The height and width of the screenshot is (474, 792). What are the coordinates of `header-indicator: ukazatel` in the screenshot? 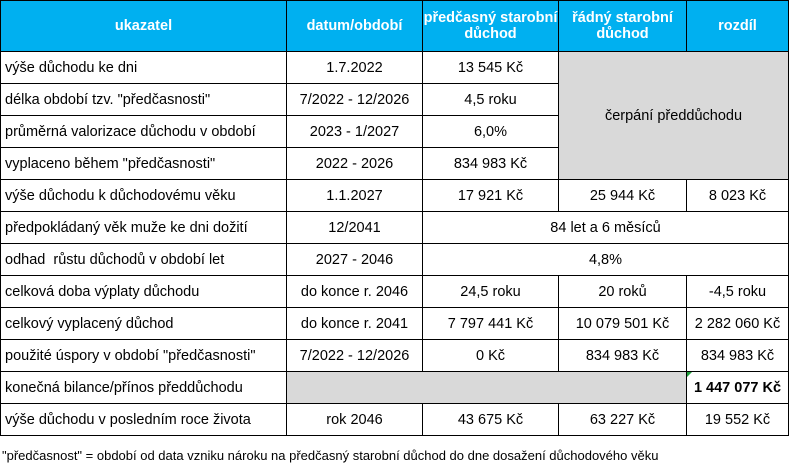 It's located at (143, 26).